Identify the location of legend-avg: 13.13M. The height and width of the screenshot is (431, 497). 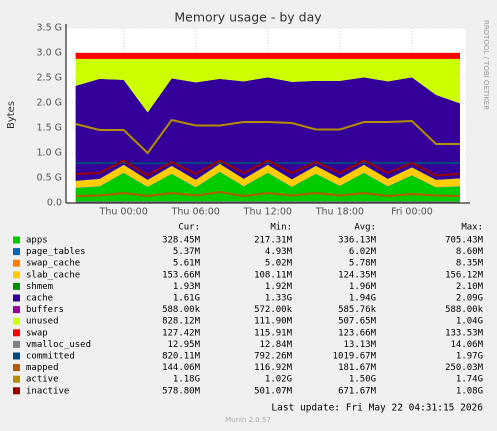
(359, 345).